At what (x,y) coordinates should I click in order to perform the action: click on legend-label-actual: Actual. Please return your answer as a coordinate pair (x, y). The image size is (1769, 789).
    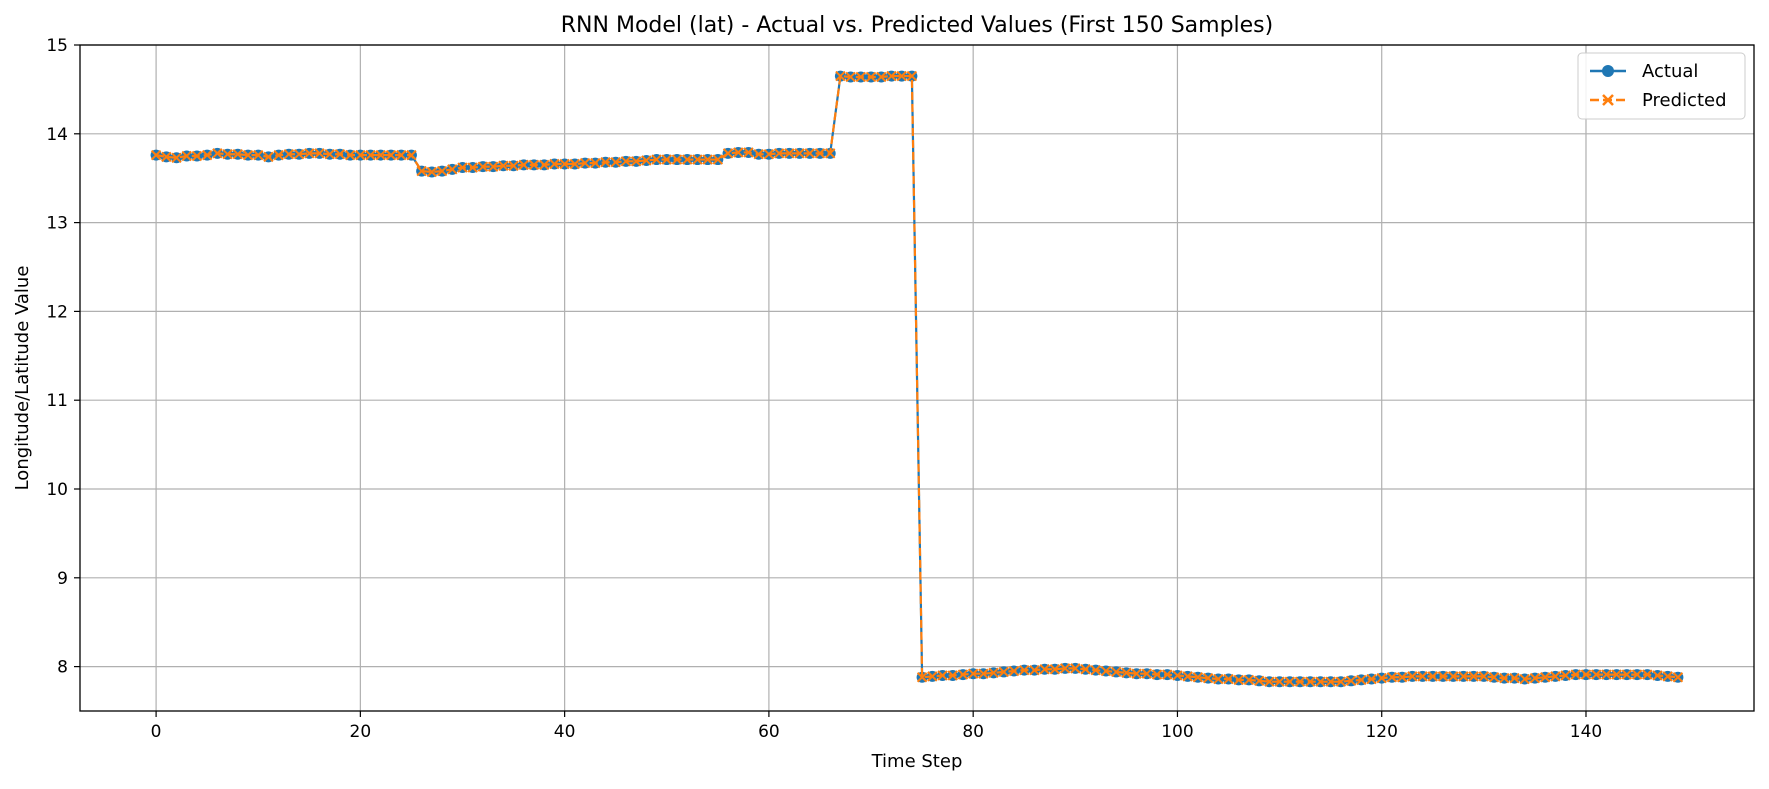
    Looking at the image, I should click on (1670, 71).